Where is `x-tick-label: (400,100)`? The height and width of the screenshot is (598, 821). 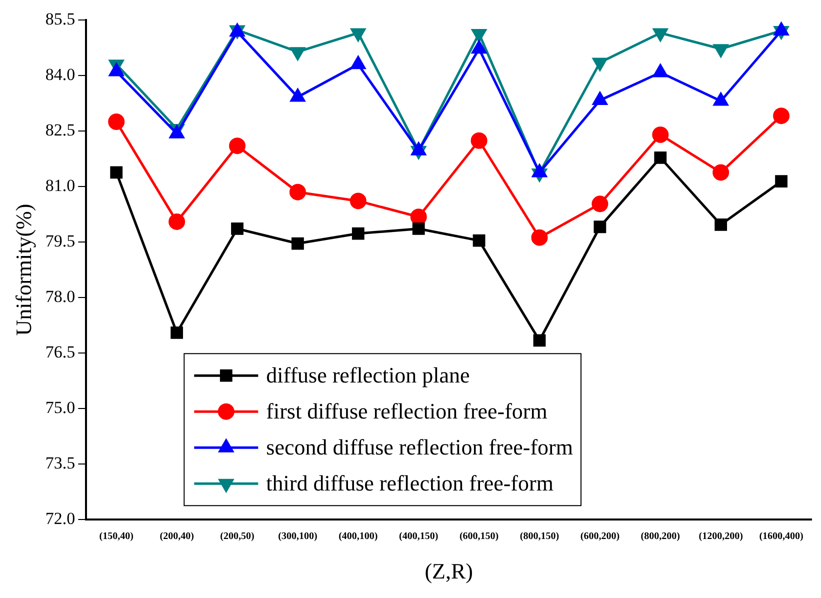
x-tick-label: (400,100) is located at coordinates (358, 536).